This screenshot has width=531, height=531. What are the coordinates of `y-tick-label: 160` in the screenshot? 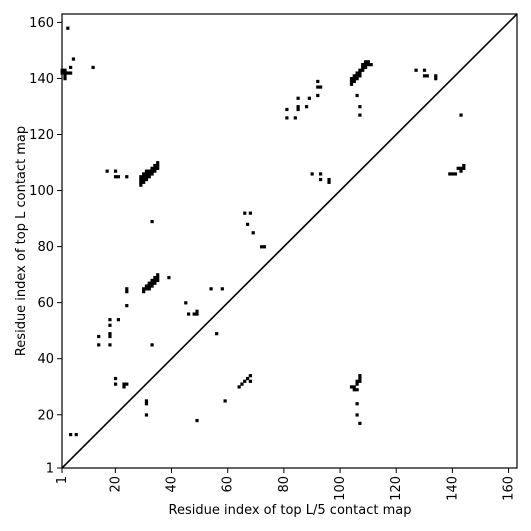 It's located at (41, 23).